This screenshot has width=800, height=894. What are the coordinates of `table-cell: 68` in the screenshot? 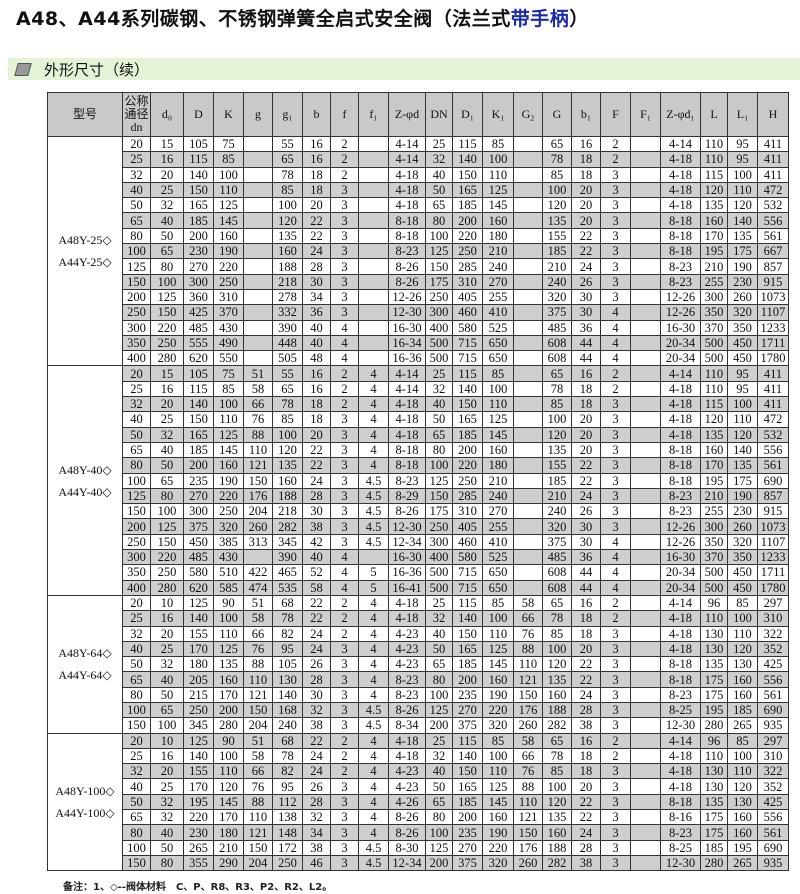 It's located at (287, 740).